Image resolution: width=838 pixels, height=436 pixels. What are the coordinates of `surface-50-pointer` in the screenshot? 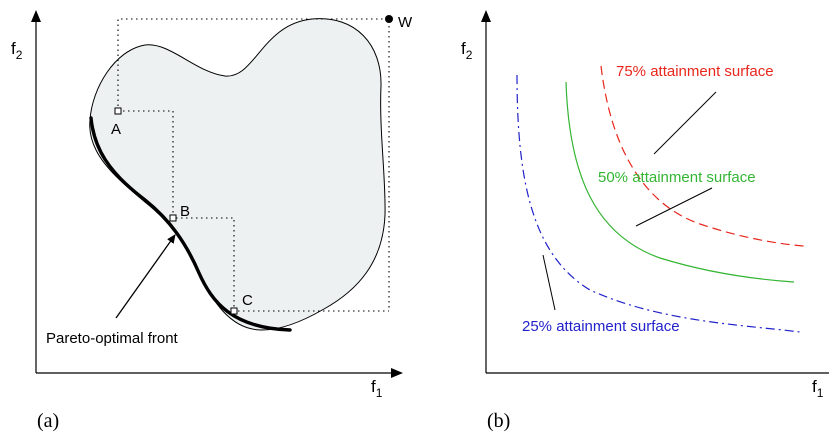 It's located at (674, 207).